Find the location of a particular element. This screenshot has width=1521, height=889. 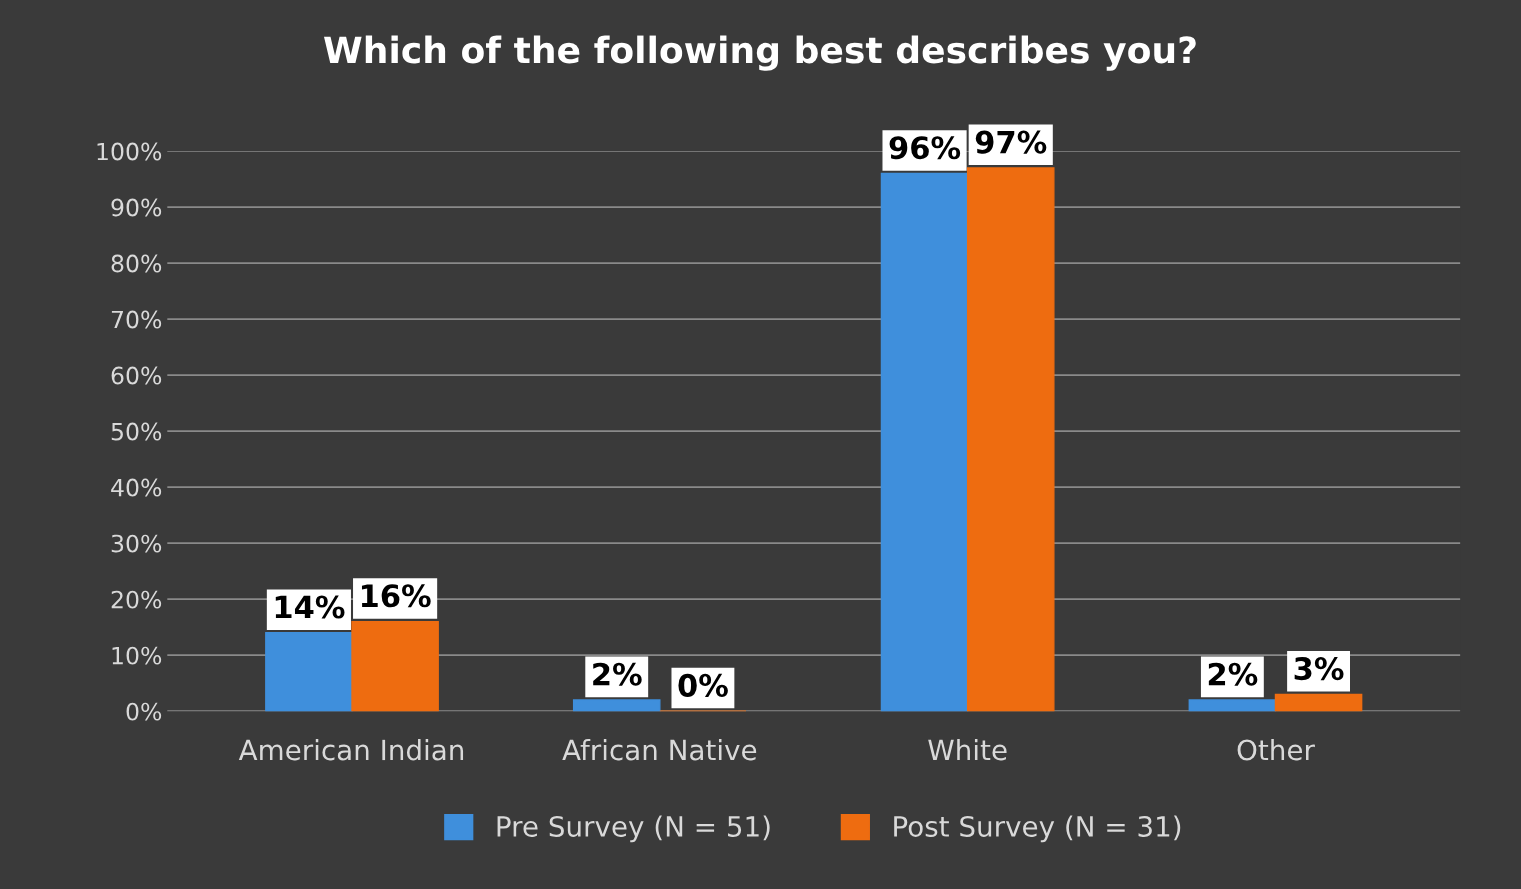

data-label: 3% is located at coordinates (1319, 669).